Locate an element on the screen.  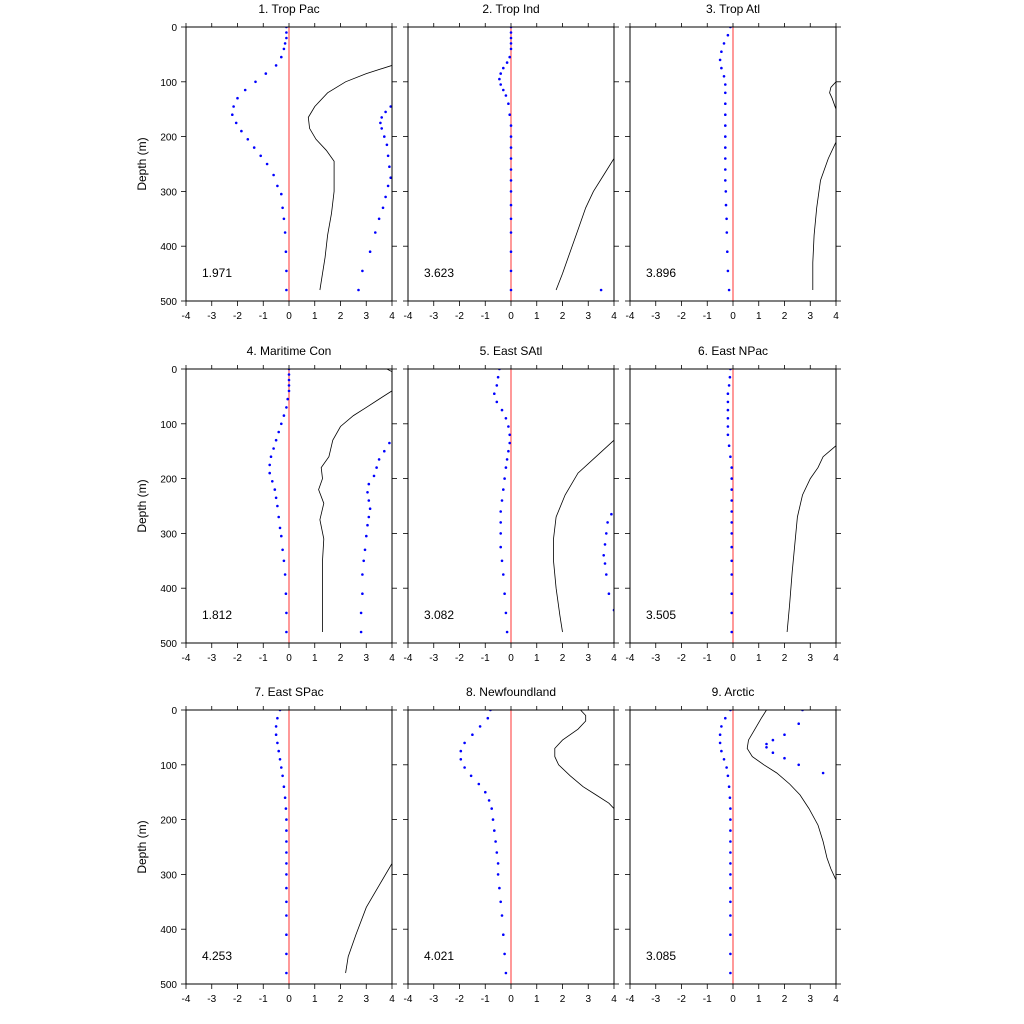
y-axis-label: Depth (m) is located at coordinates (142, 163).